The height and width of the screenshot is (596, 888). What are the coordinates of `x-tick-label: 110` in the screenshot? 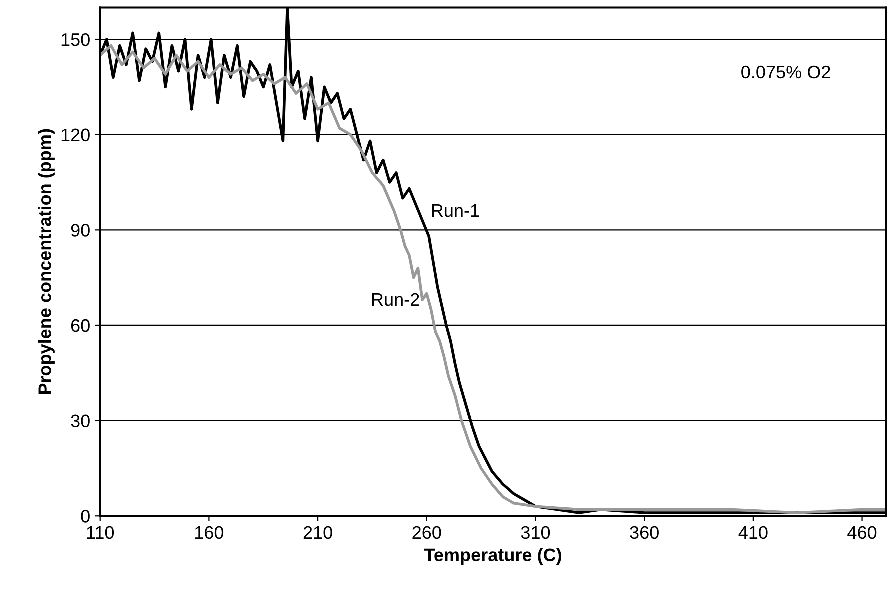 It's located at (100, 533).